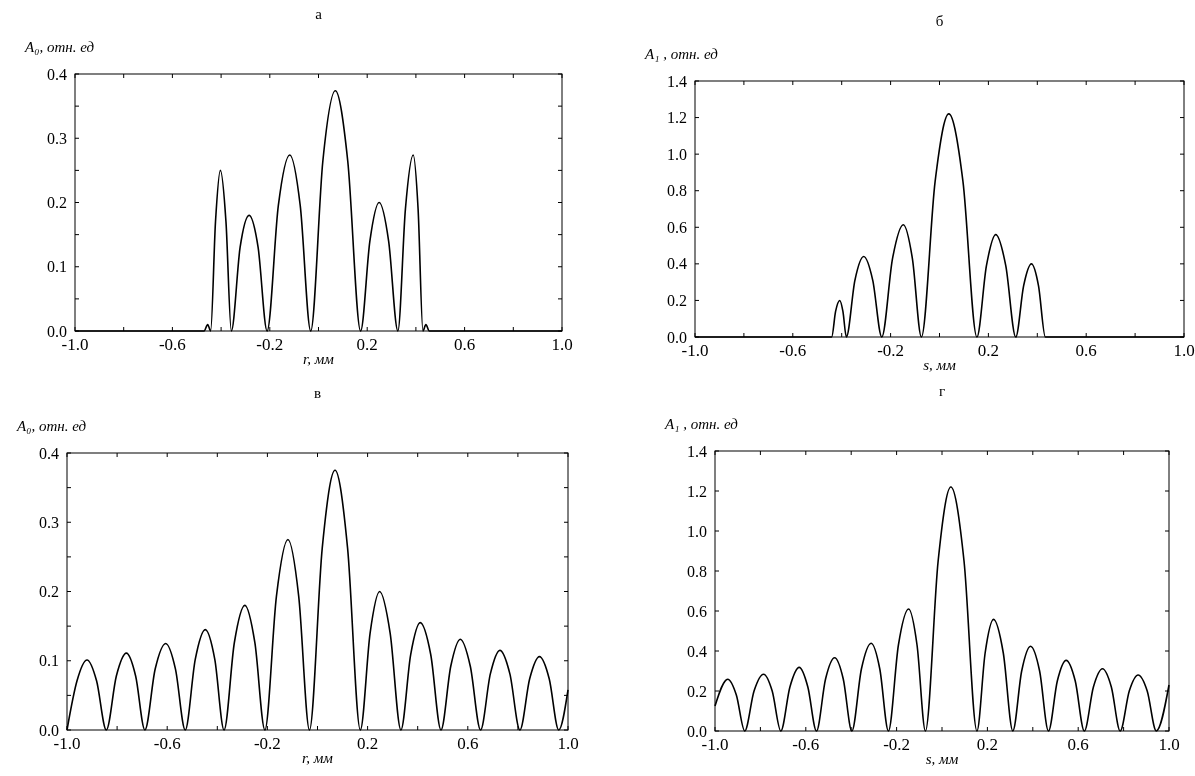 This screenshot has height=776, width=1195. What do you see at coordinates (942, 391) in the screenshot?
I see `chart-title: г` at bounding box center [942, 391].